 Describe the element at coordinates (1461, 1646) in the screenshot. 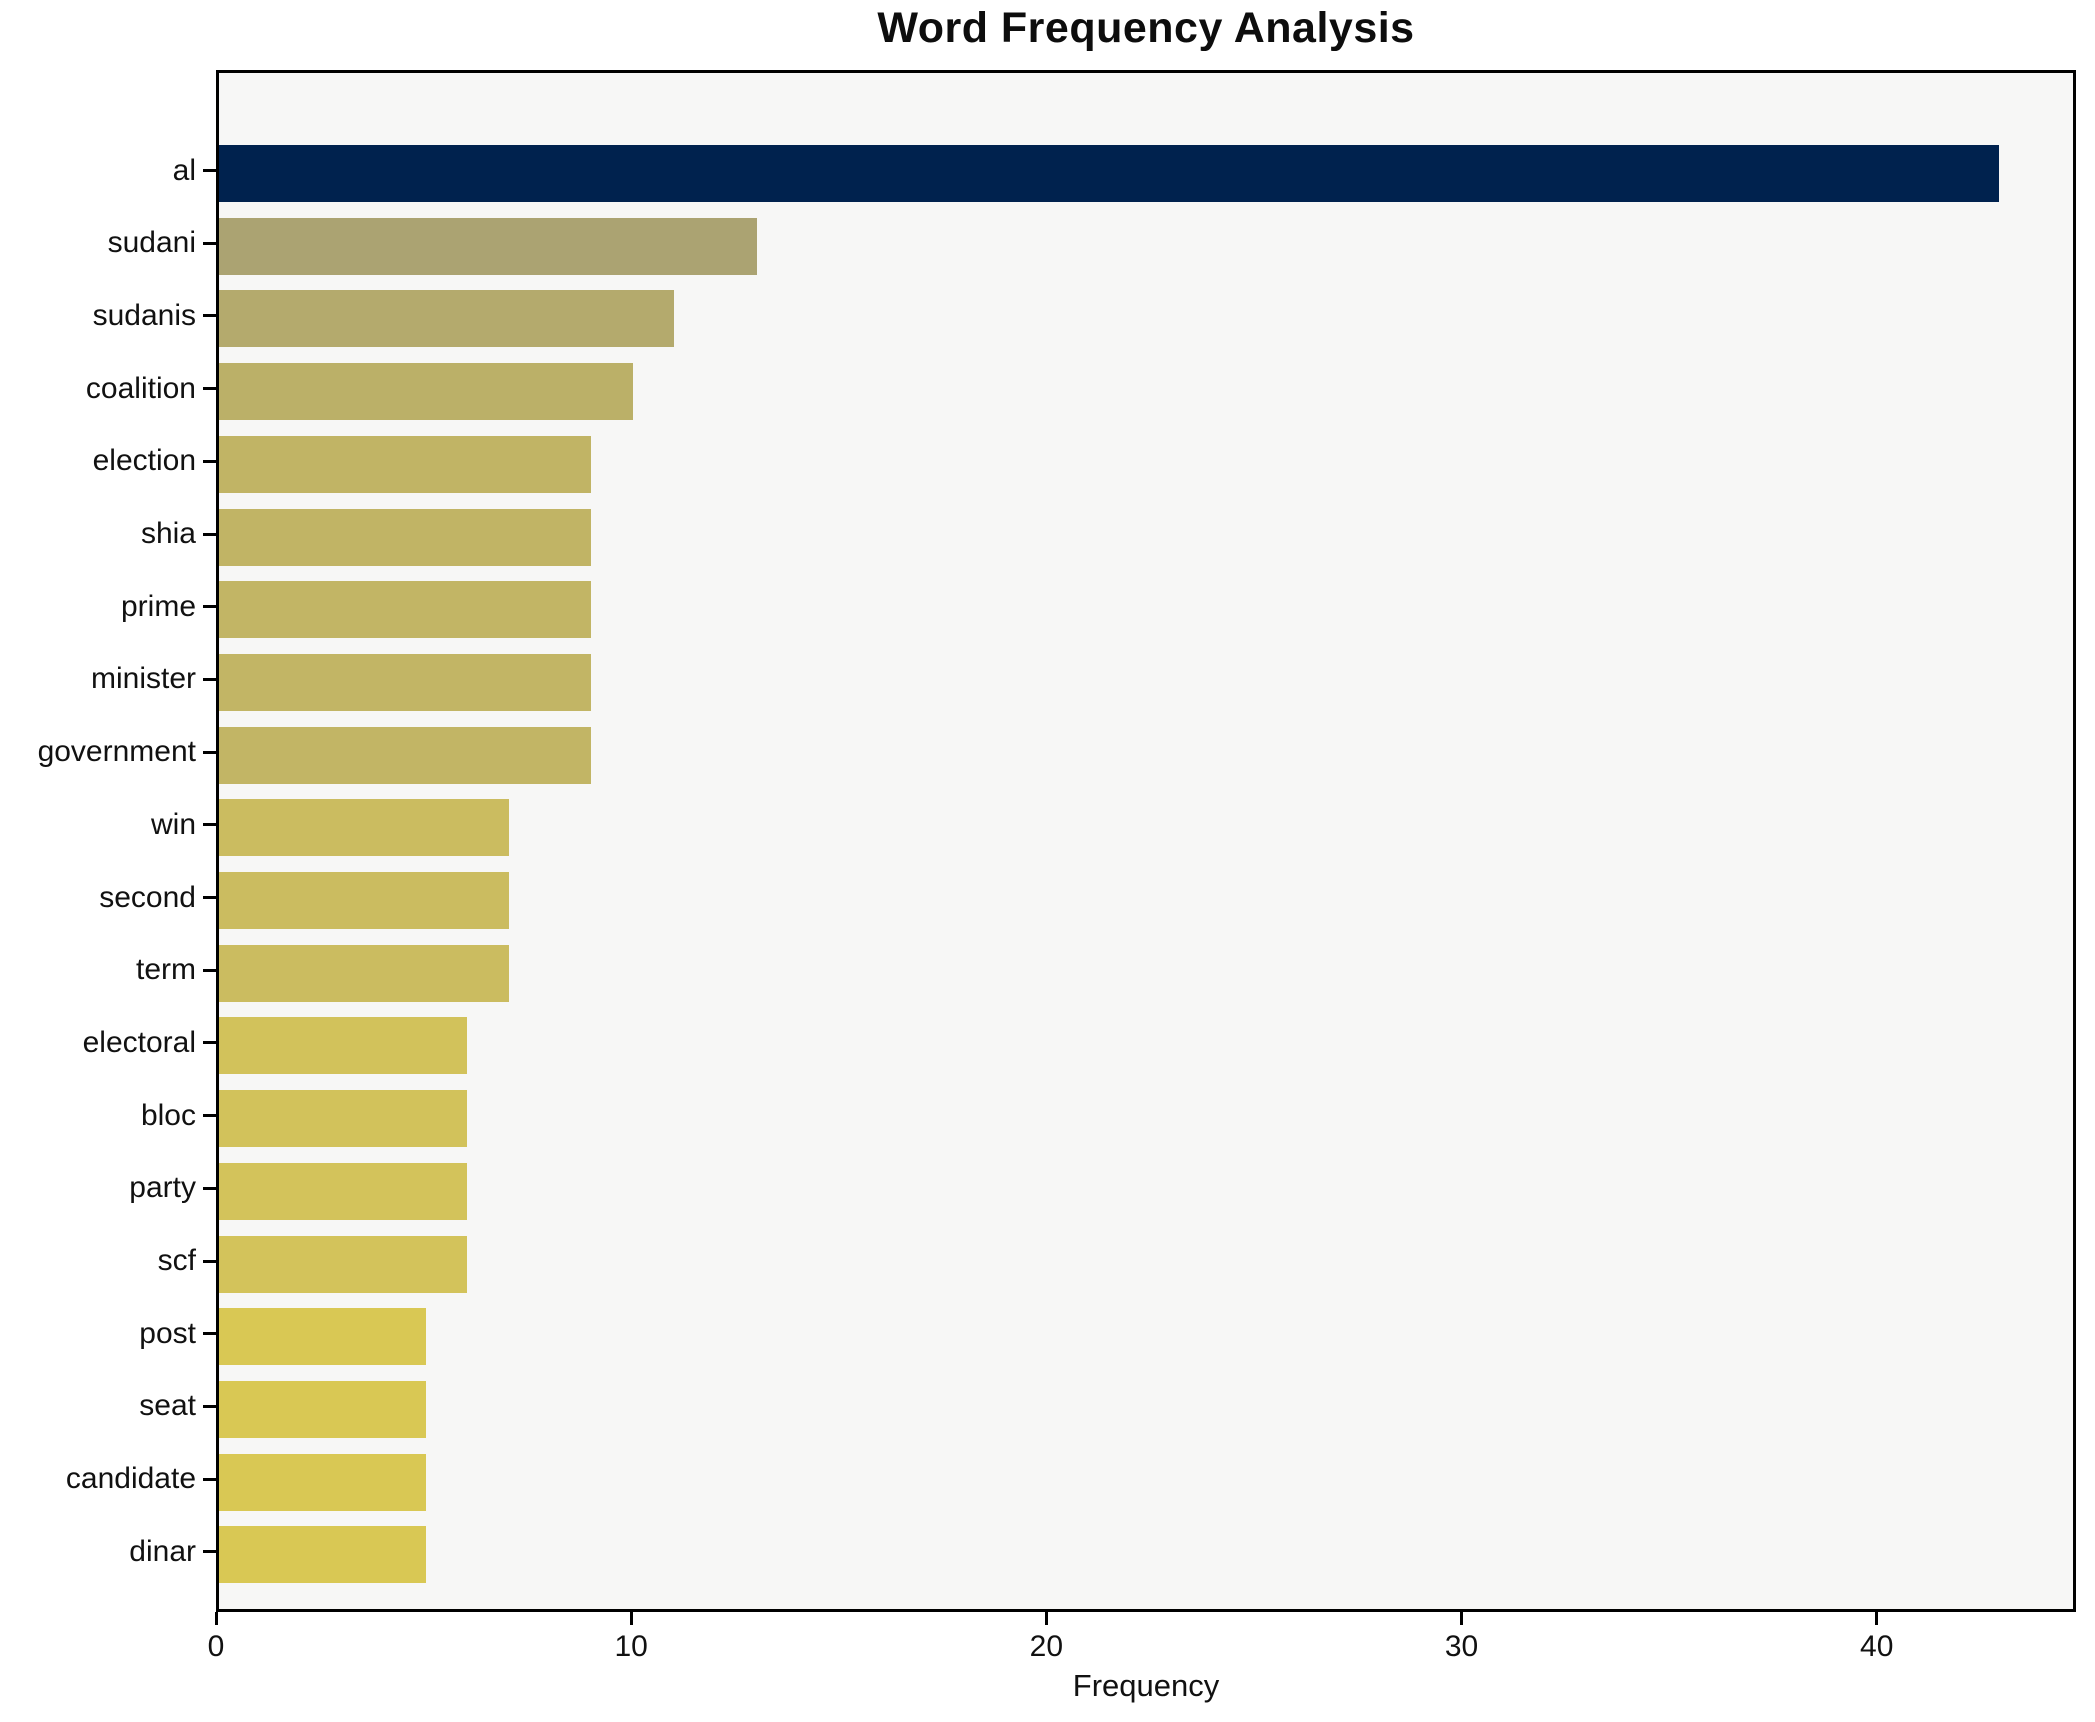

I see `x-tick-label: 30` at that location.